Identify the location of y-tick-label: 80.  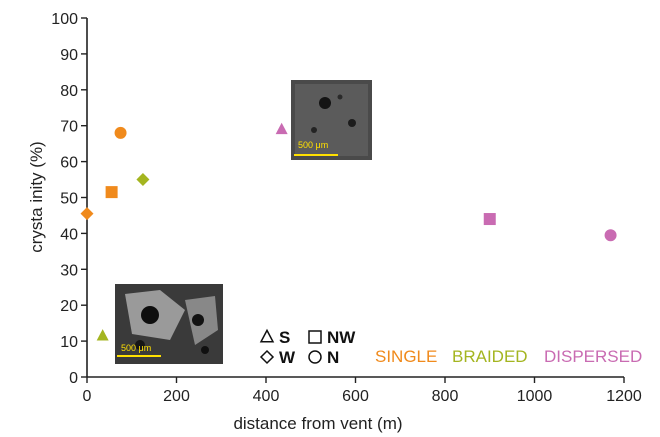
(69, 91).